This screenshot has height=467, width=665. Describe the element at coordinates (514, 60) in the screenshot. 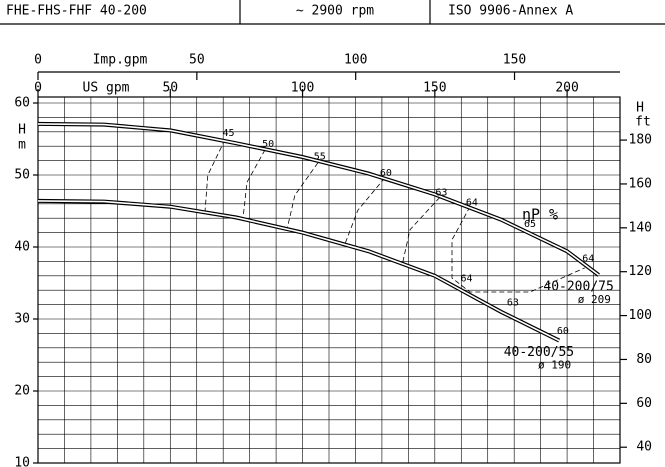

I see `x2-tick-label: 150` at that location.